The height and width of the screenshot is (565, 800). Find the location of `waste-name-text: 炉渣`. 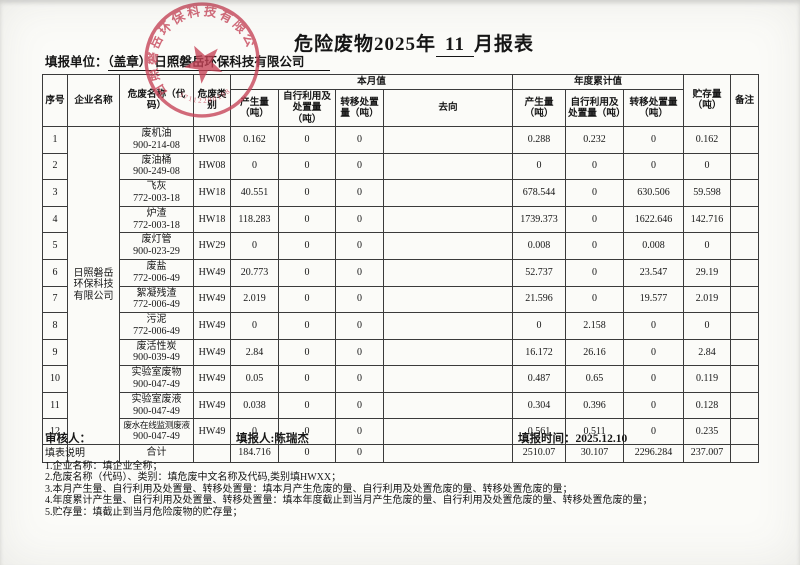

waste-name-text: 炉渣 is located at coordinates (156, 213).